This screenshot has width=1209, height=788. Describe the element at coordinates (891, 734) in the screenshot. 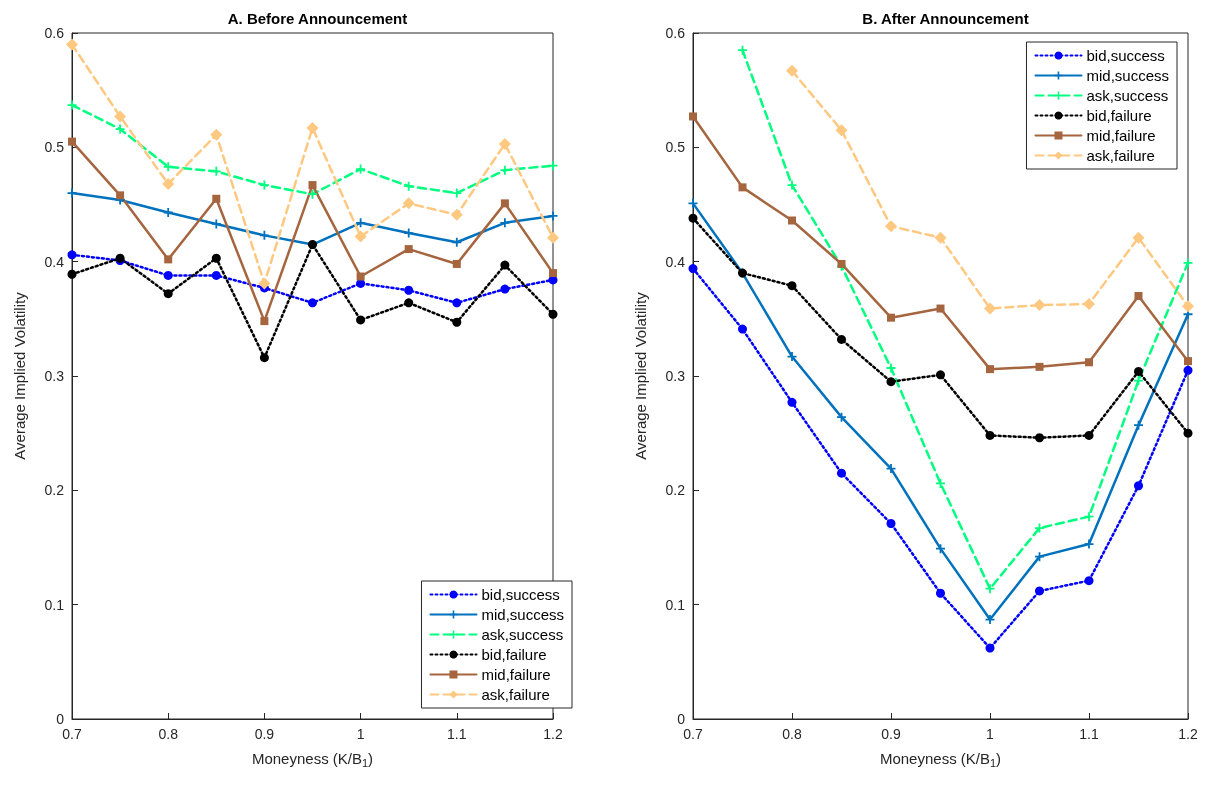

I see `x-tick-label: 0.9` at that location.